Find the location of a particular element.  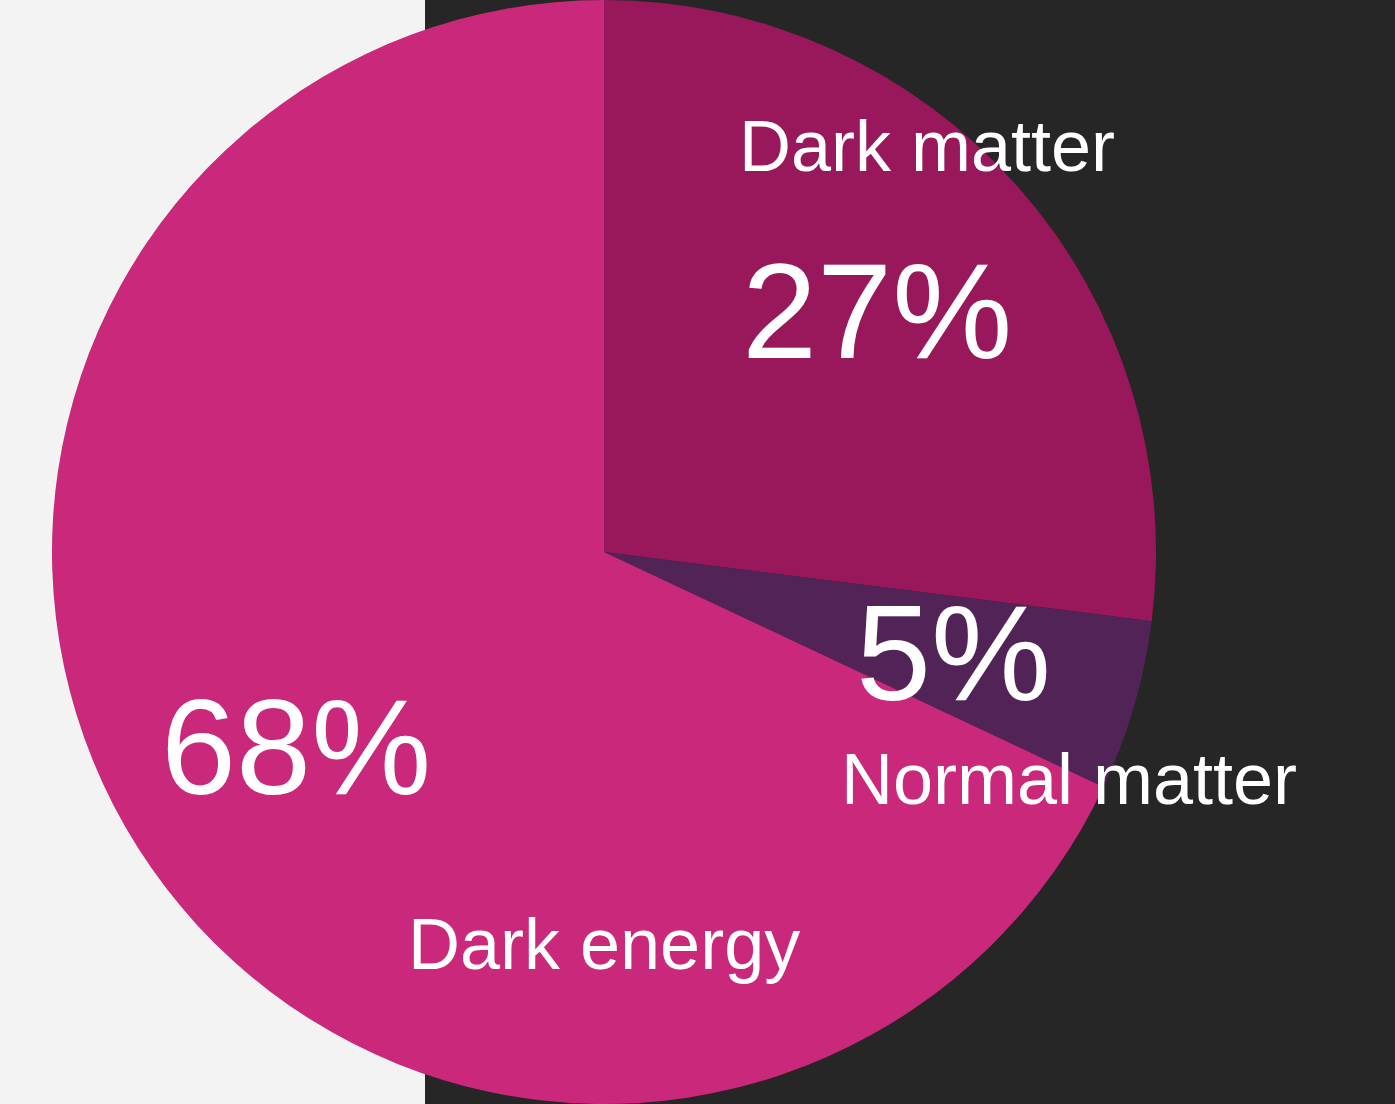

data-label: 5% is located at coordinates (954, 653).